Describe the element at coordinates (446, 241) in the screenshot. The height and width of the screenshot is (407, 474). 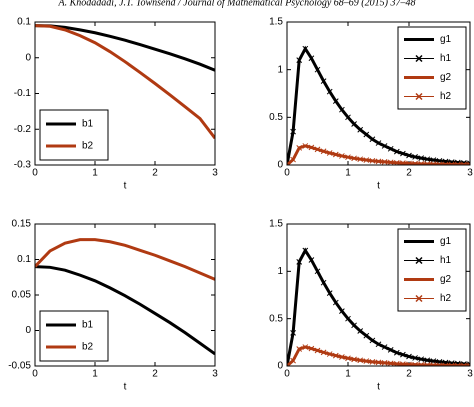
I see `legend-label: g1` at that location.